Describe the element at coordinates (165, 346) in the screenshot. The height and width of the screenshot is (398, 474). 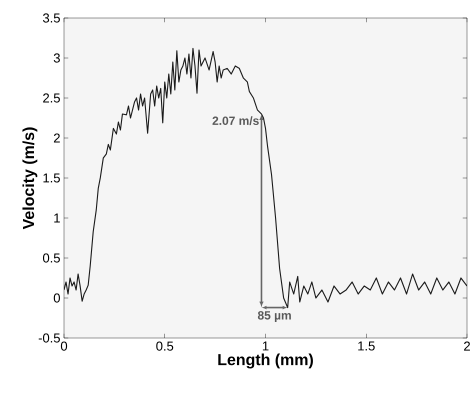
I see `x-tick-label: 0.5` at that location.